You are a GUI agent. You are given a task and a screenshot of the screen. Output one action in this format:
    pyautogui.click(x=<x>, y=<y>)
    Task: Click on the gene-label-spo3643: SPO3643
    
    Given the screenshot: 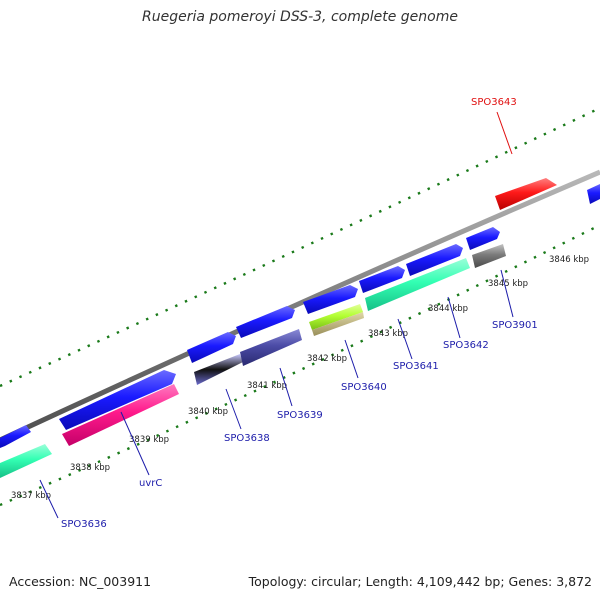 What is the action you would take?
    pyautogui.click(x=494, y=102)
    